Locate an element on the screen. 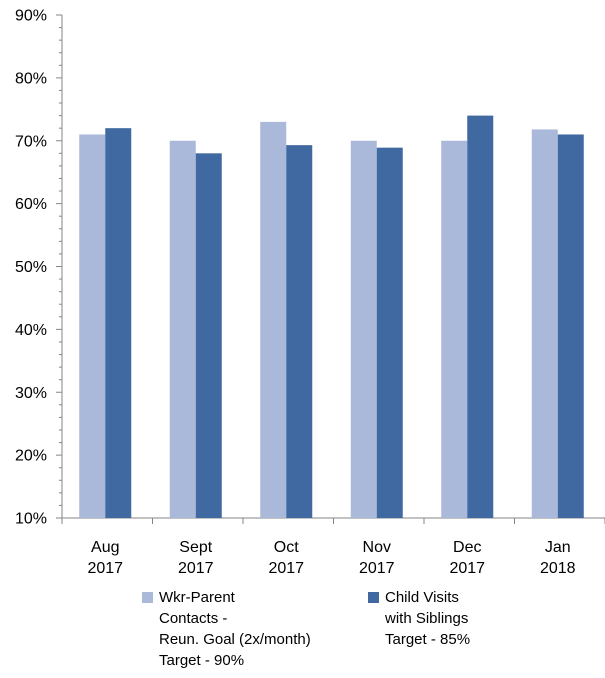  legend-line: Child Visits is located at coordinates (422, 597).